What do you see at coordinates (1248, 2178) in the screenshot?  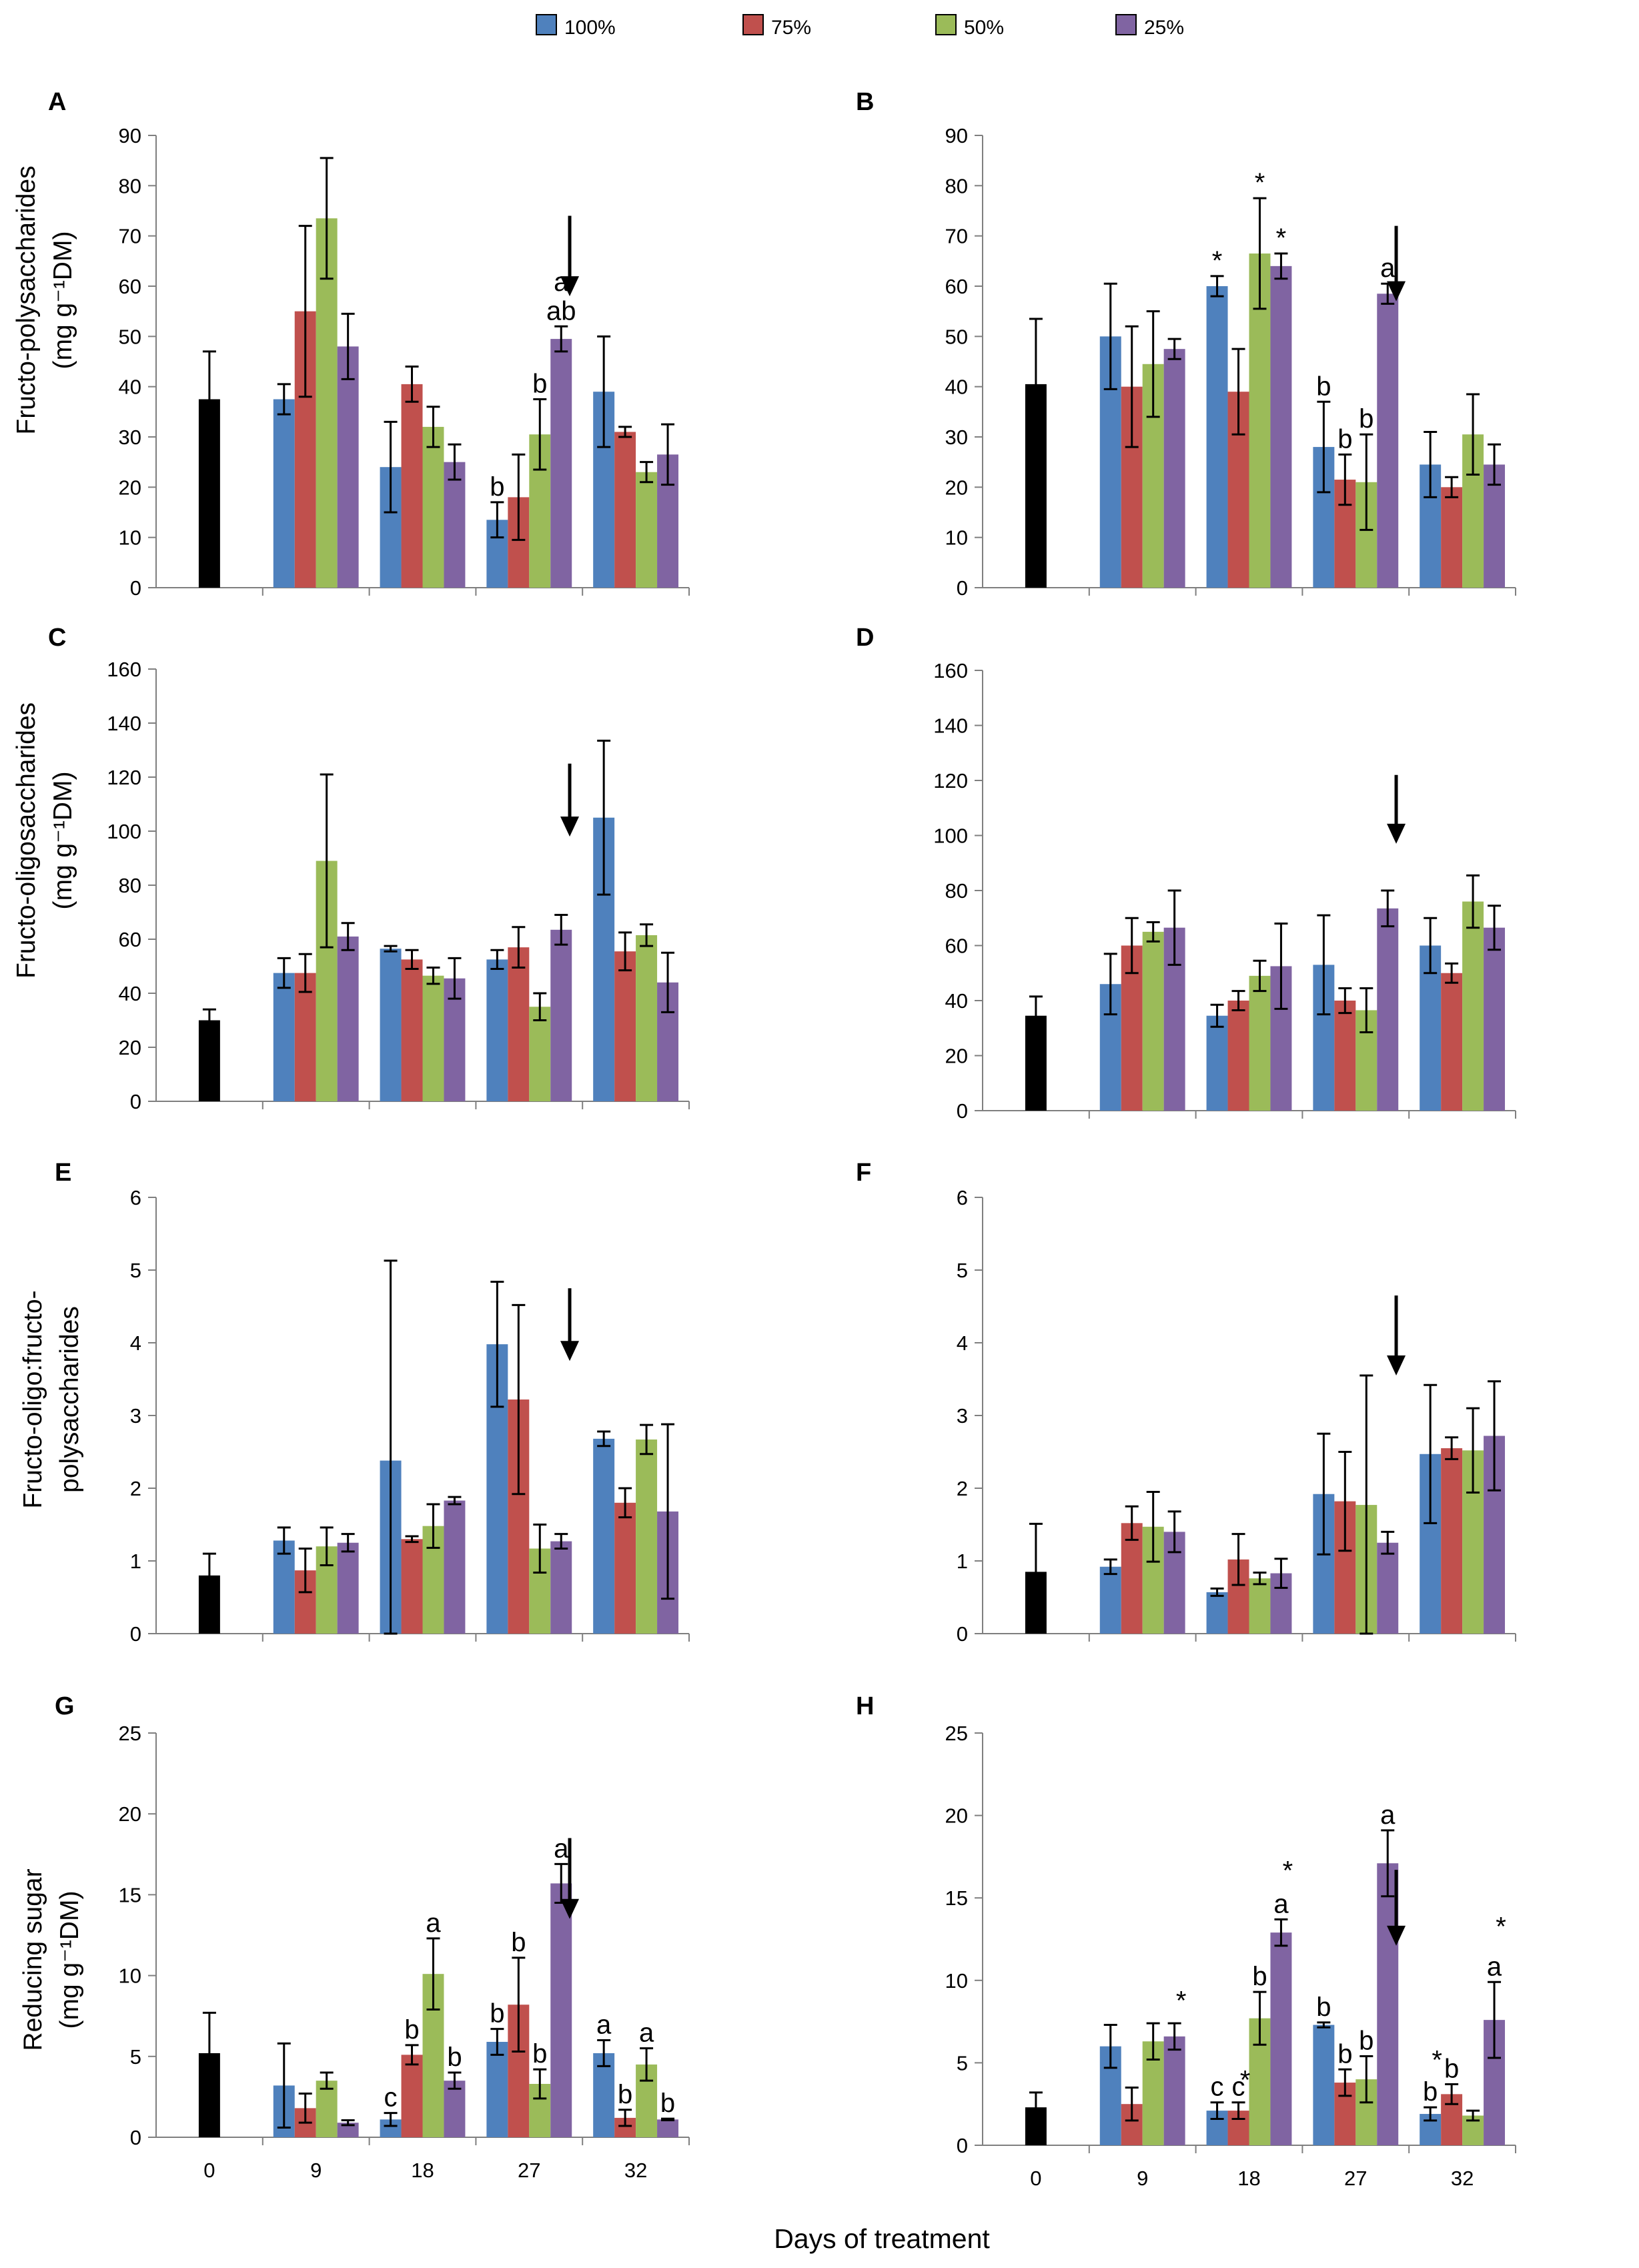 I see `x-tick-label: 18` at bounding box center [1248, 2178].